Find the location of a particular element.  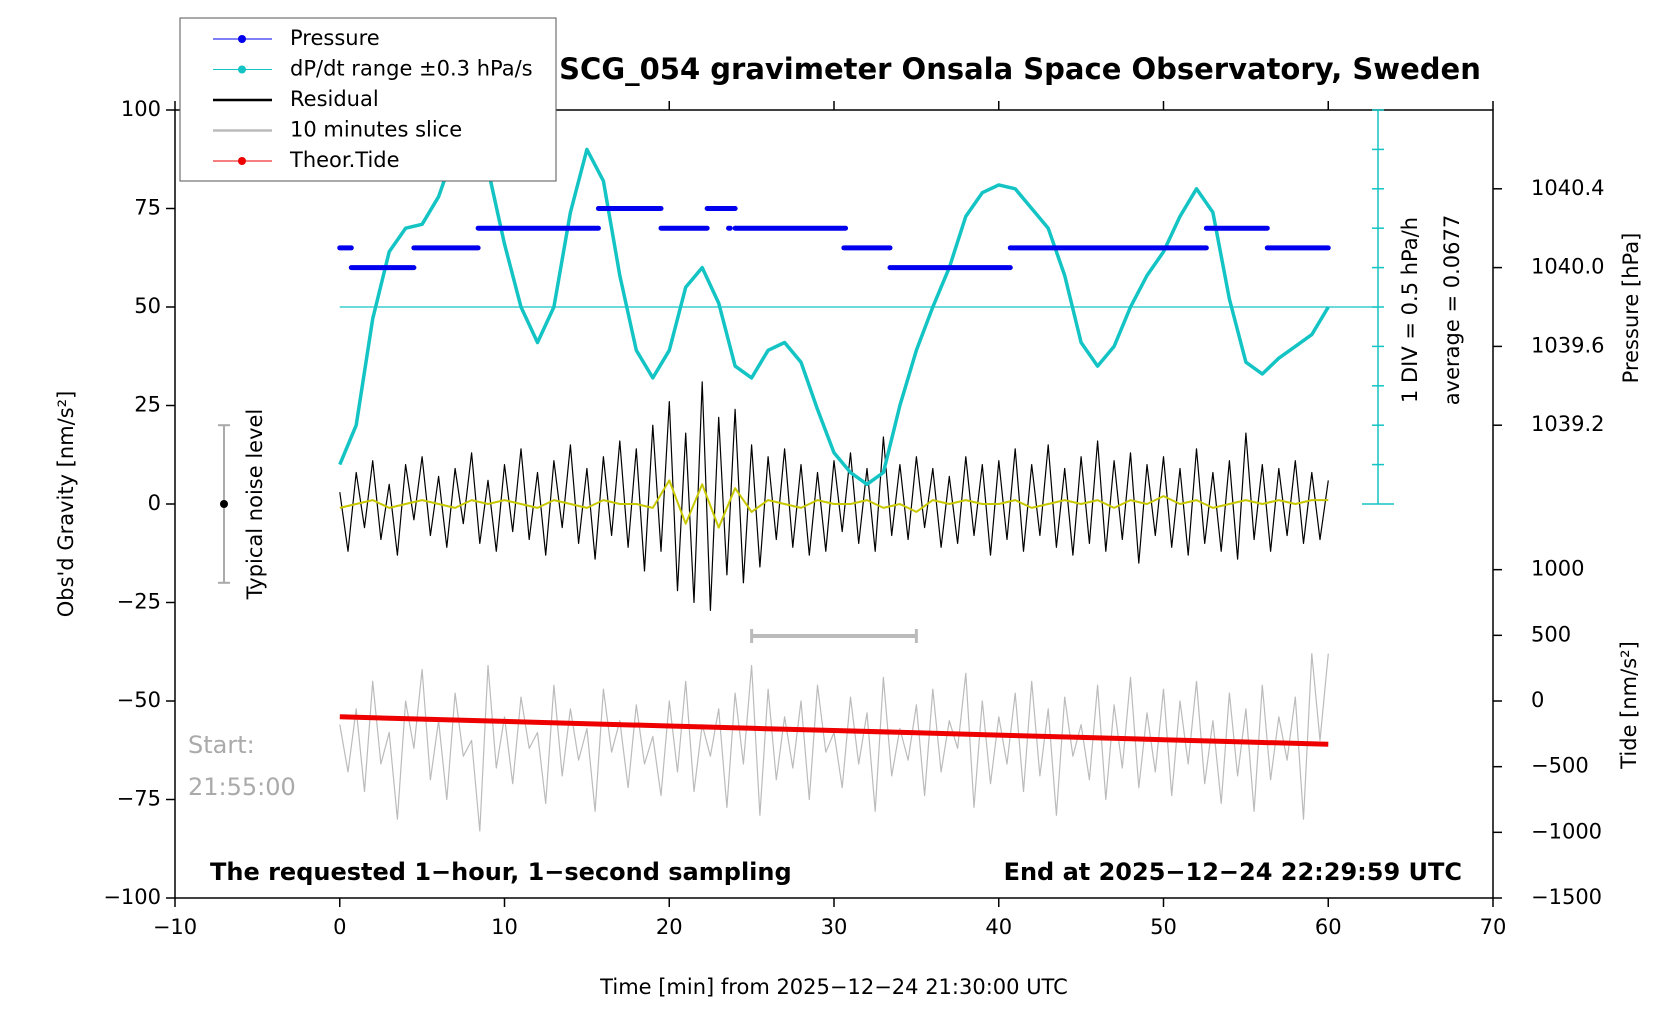

y-tick-label: 75 is located at coordinates (147, 208).